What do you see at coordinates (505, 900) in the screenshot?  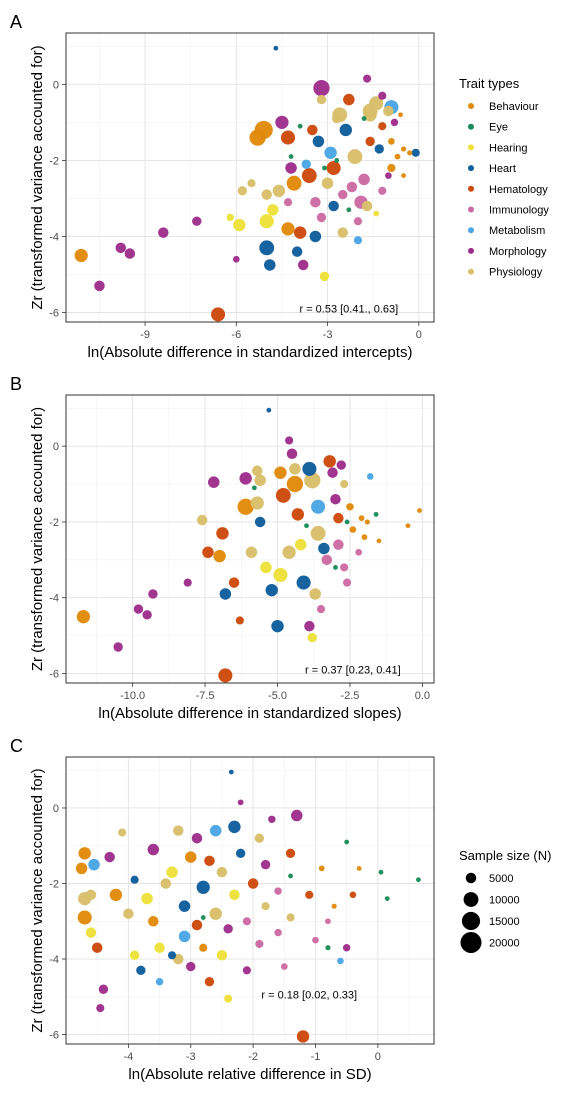 I see `size-legend: Sample size (N) 5000 10000 15000 20000` at bounding box center [505, 900].